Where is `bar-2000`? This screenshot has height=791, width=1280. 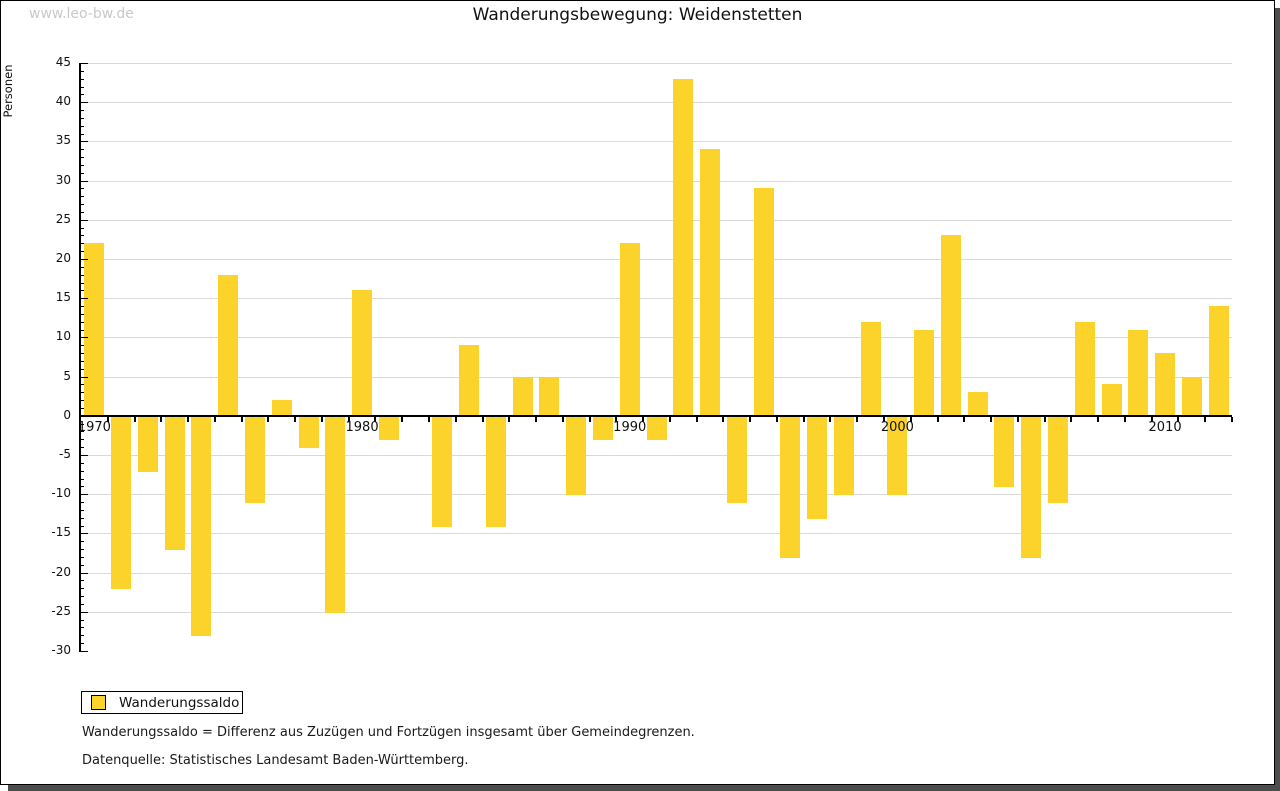
bar-2000 is located at coordinates (897, 456).